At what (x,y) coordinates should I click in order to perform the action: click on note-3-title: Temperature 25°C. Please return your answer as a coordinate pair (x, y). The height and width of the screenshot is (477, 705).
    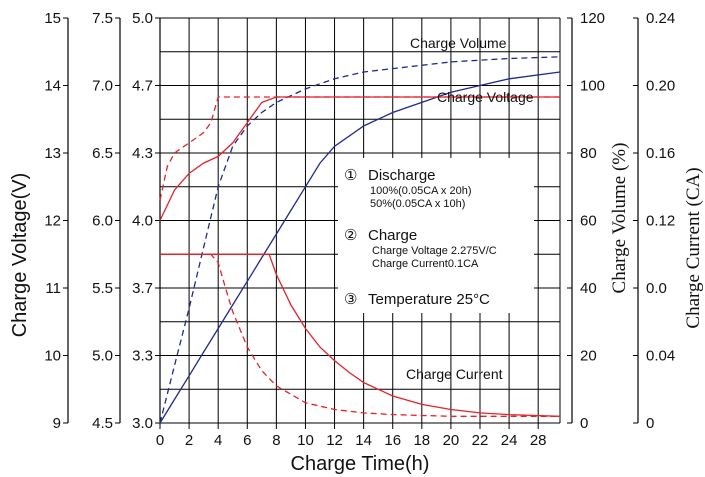
    Looking at the image, I should click on (429, 299).